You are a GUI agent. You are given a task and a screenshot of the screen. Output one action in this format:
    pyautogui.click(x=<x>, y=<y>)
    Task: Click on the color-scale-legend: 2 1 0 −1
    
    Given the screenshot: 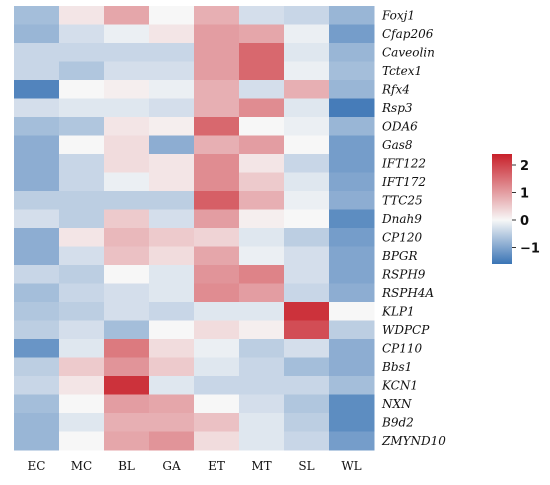 What is the action you would take?
    pyautogui.click(x=516, y=209)
    